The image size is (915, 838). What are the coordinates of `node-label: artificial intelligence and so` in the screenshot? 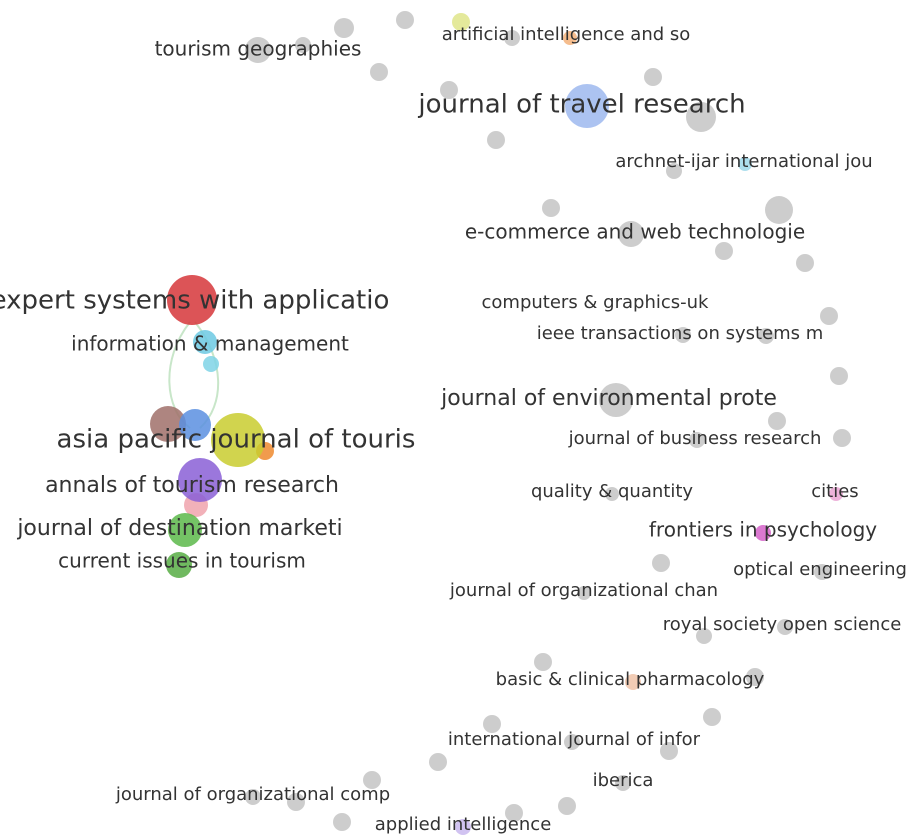 It's located at (566, 34).